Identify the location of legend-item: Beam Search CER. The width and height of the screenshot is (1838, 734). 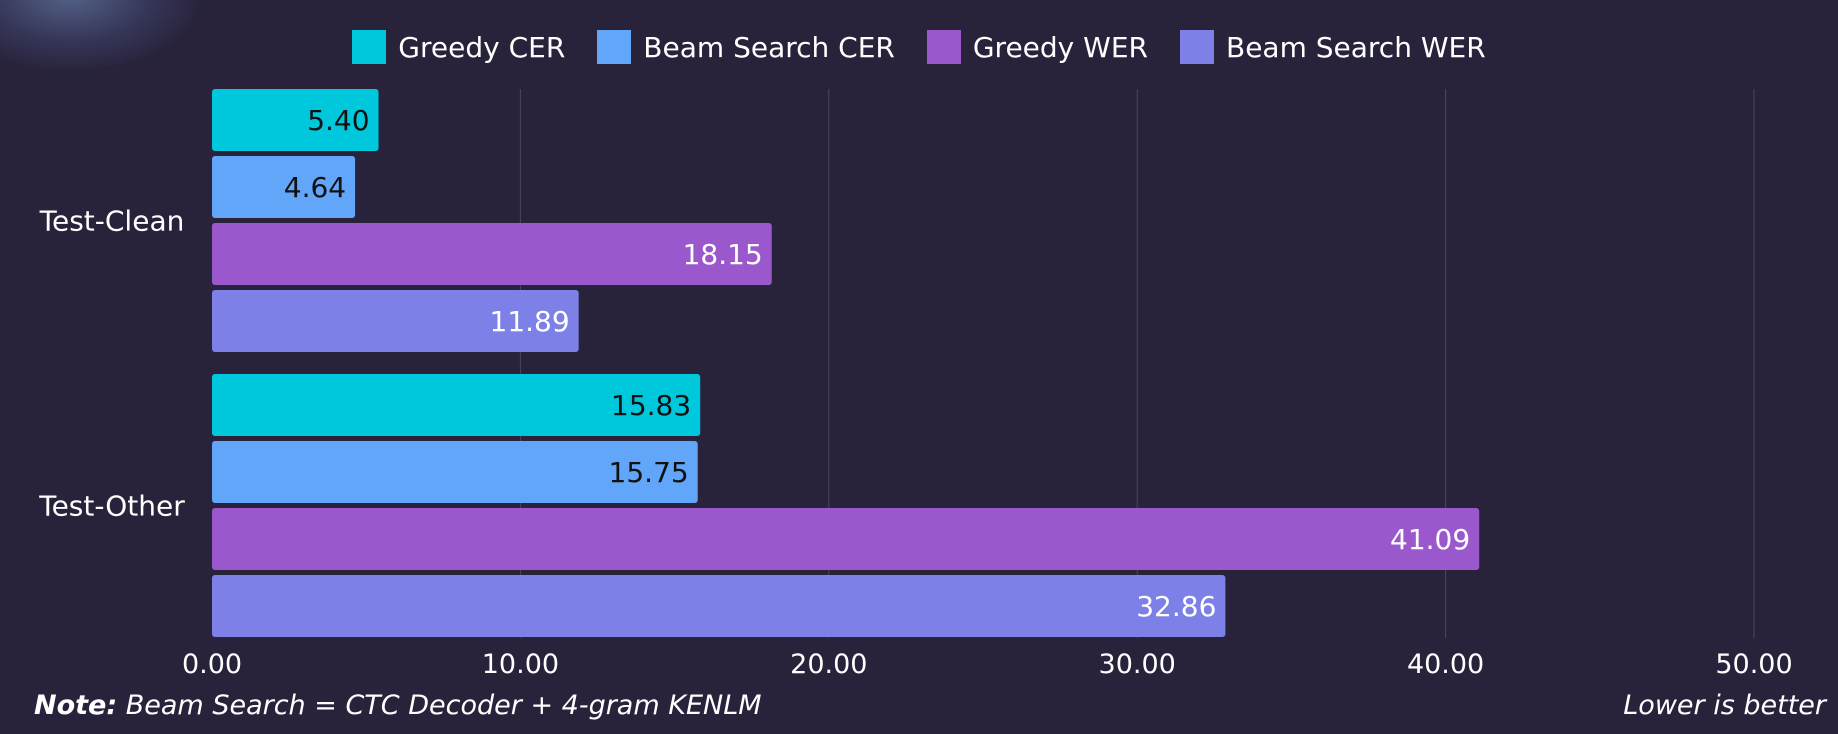
(746, 47).